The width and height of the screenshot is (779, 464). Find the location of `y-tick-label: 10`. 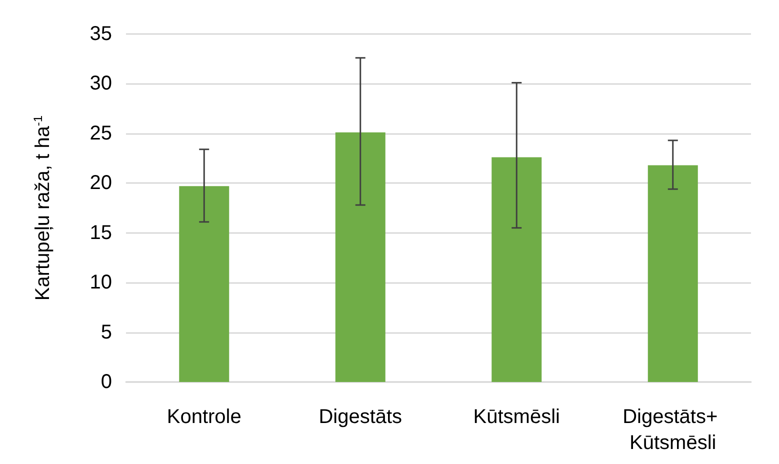

y-tick-label: 10 is located at coordinates (101, 283).